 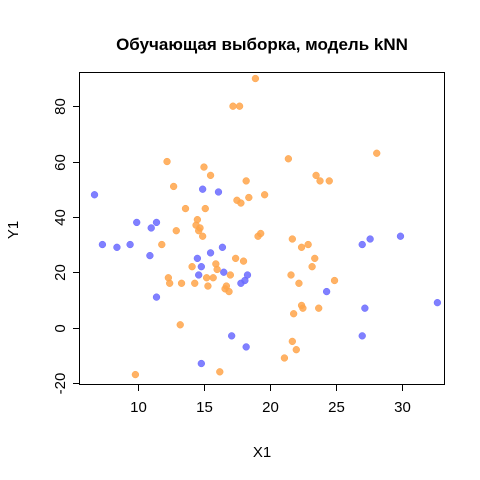 I want to click on x-tick-label: 20, so click(x=270, y=407).